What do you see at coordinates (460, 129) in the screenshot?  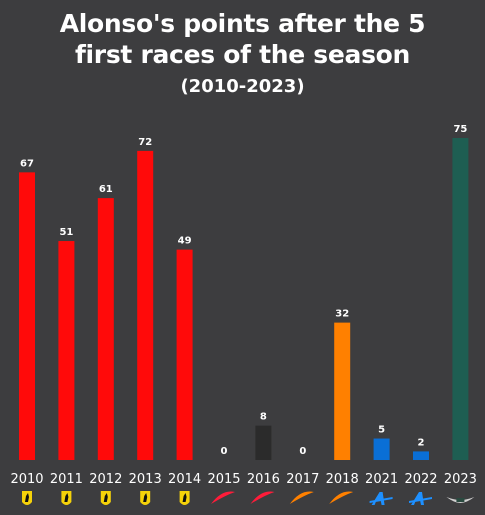 I see `data-label-2023: 75` at bounding box center [460, 129].